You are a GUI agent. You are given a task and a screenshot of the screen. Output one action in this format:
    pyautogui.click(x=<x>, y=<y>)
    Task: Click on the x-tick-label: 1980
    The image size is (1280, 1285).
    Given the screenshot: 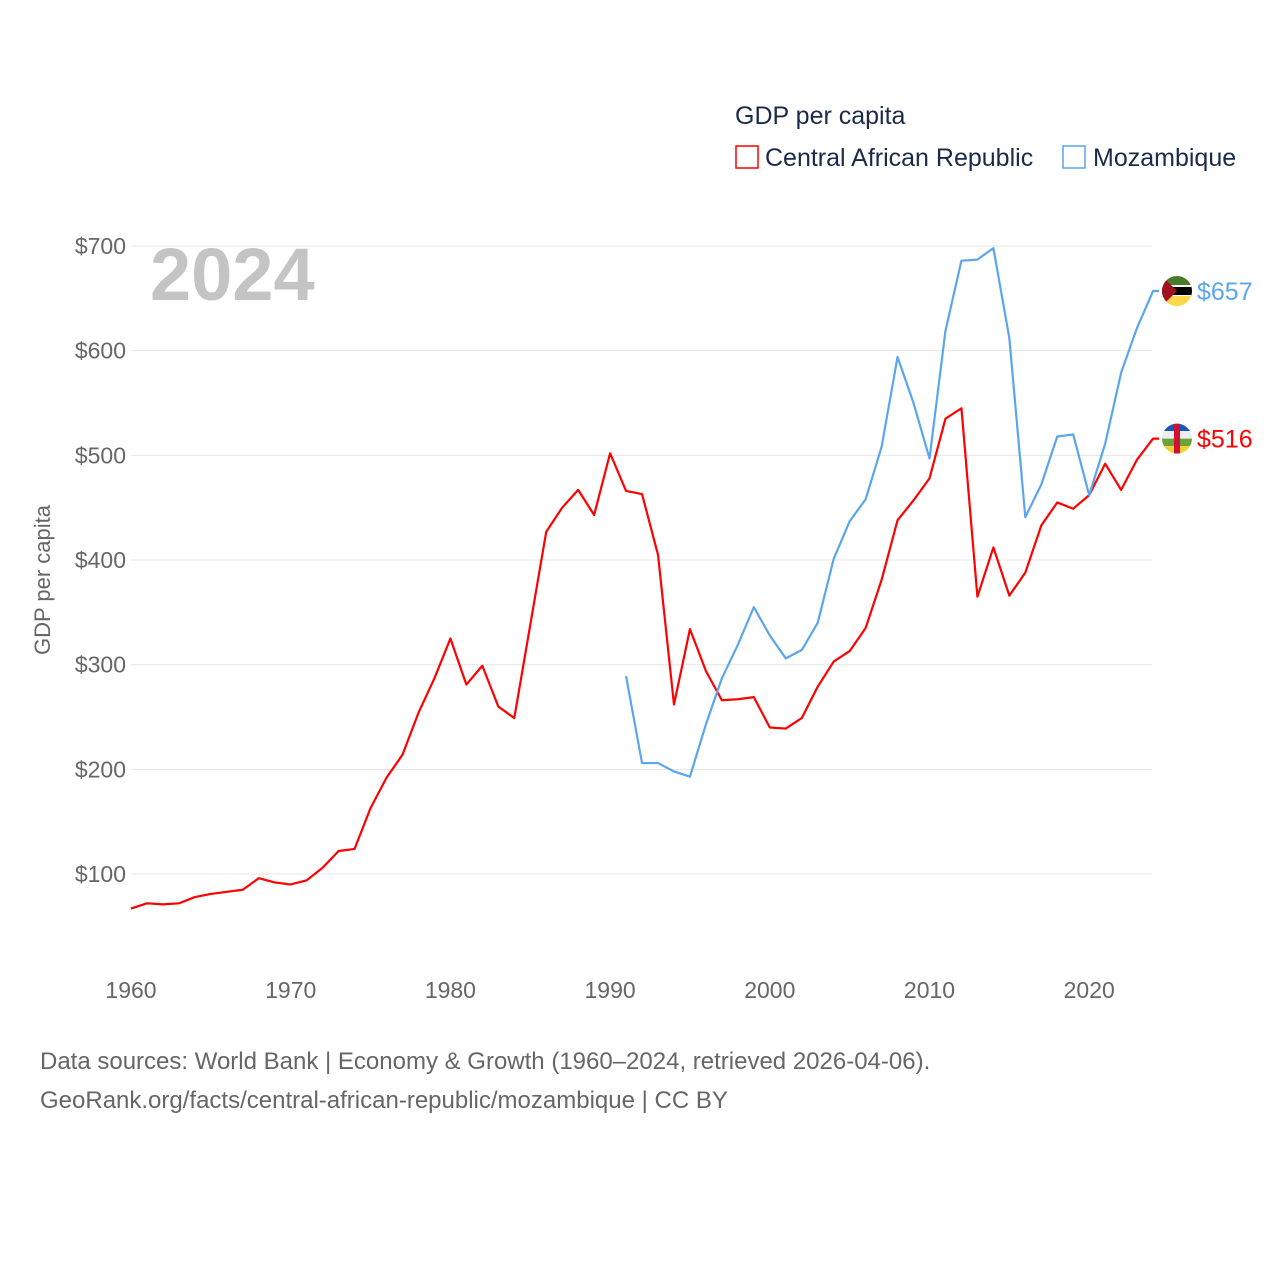 What is the action you would take?
    pyautogui.click(x=450, y=990)
    